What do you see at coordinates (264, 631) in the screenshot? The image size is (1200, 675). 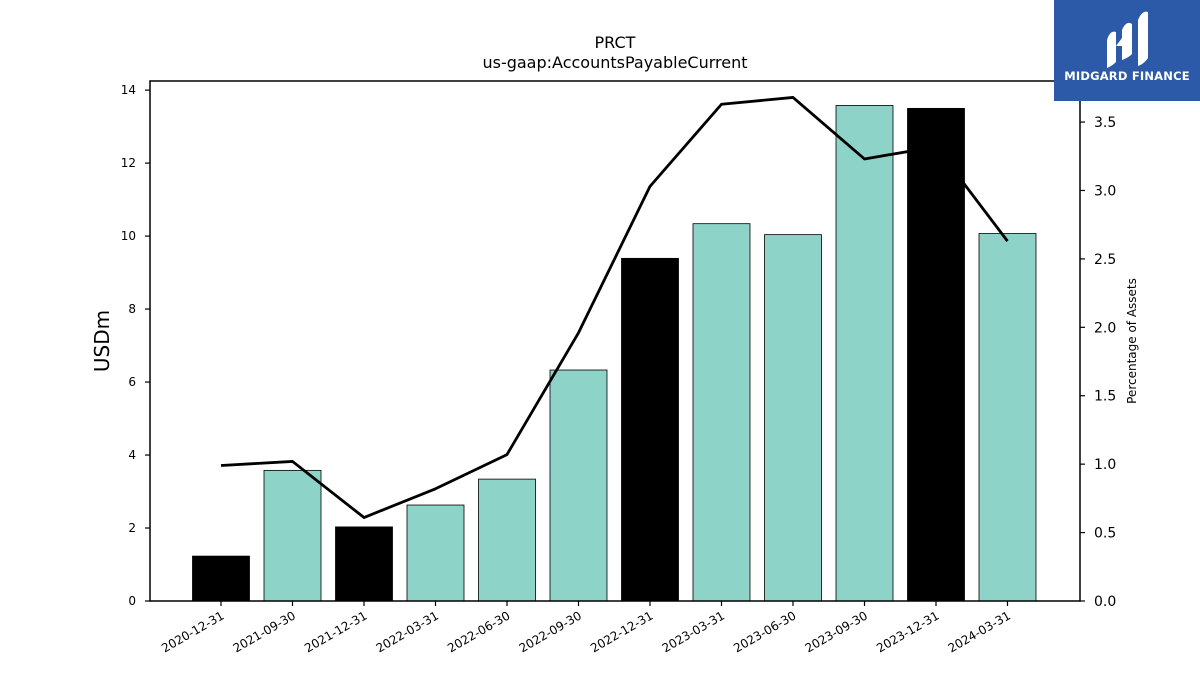 I see `x-tick-label: 2021-09-30` at bounding box center [264, 631].